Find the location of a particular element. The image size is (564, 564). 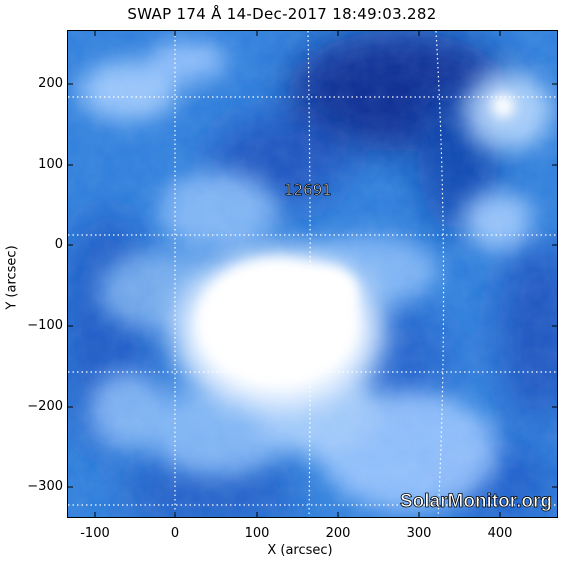

y-tick-label: 200 is located at coordinates (50, 83).